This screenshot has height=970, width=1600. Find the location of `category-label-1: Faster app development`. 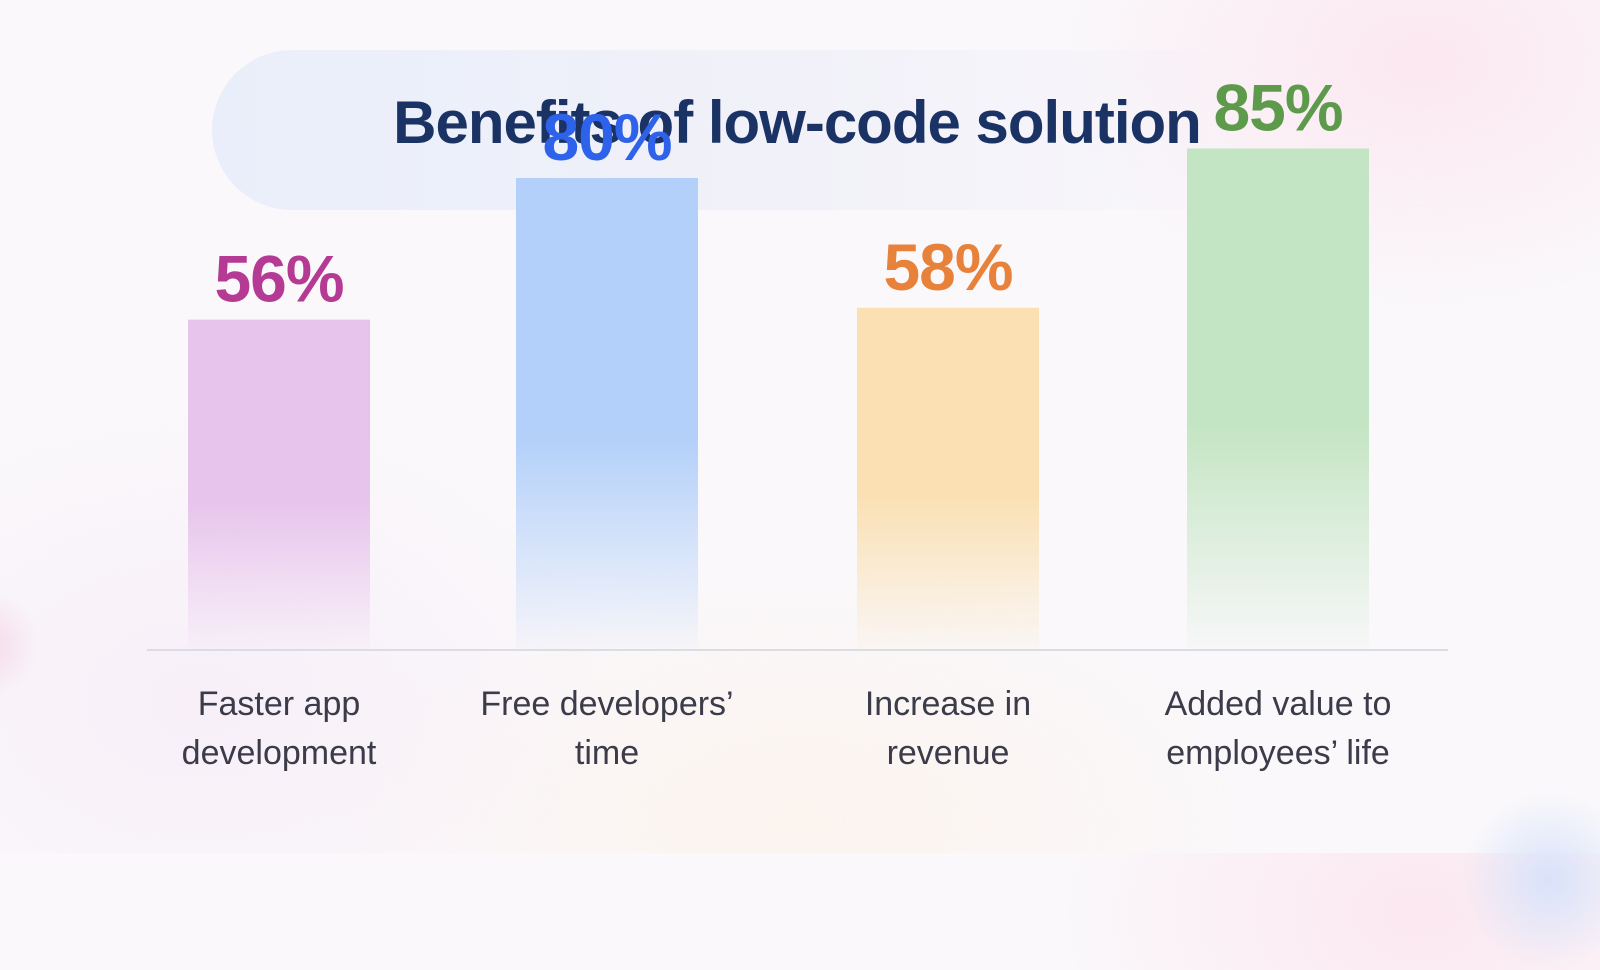

category-label-1: Faster app development is located at coordinates (279, 729).